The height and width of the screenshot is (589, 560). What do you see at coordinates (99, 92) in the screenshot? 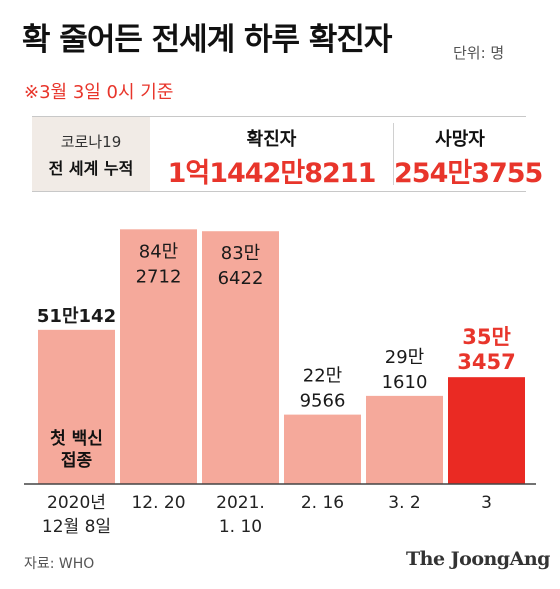
I see `basis-note: ※3월 3일 0시 기준` at bounding box center [99, 92].